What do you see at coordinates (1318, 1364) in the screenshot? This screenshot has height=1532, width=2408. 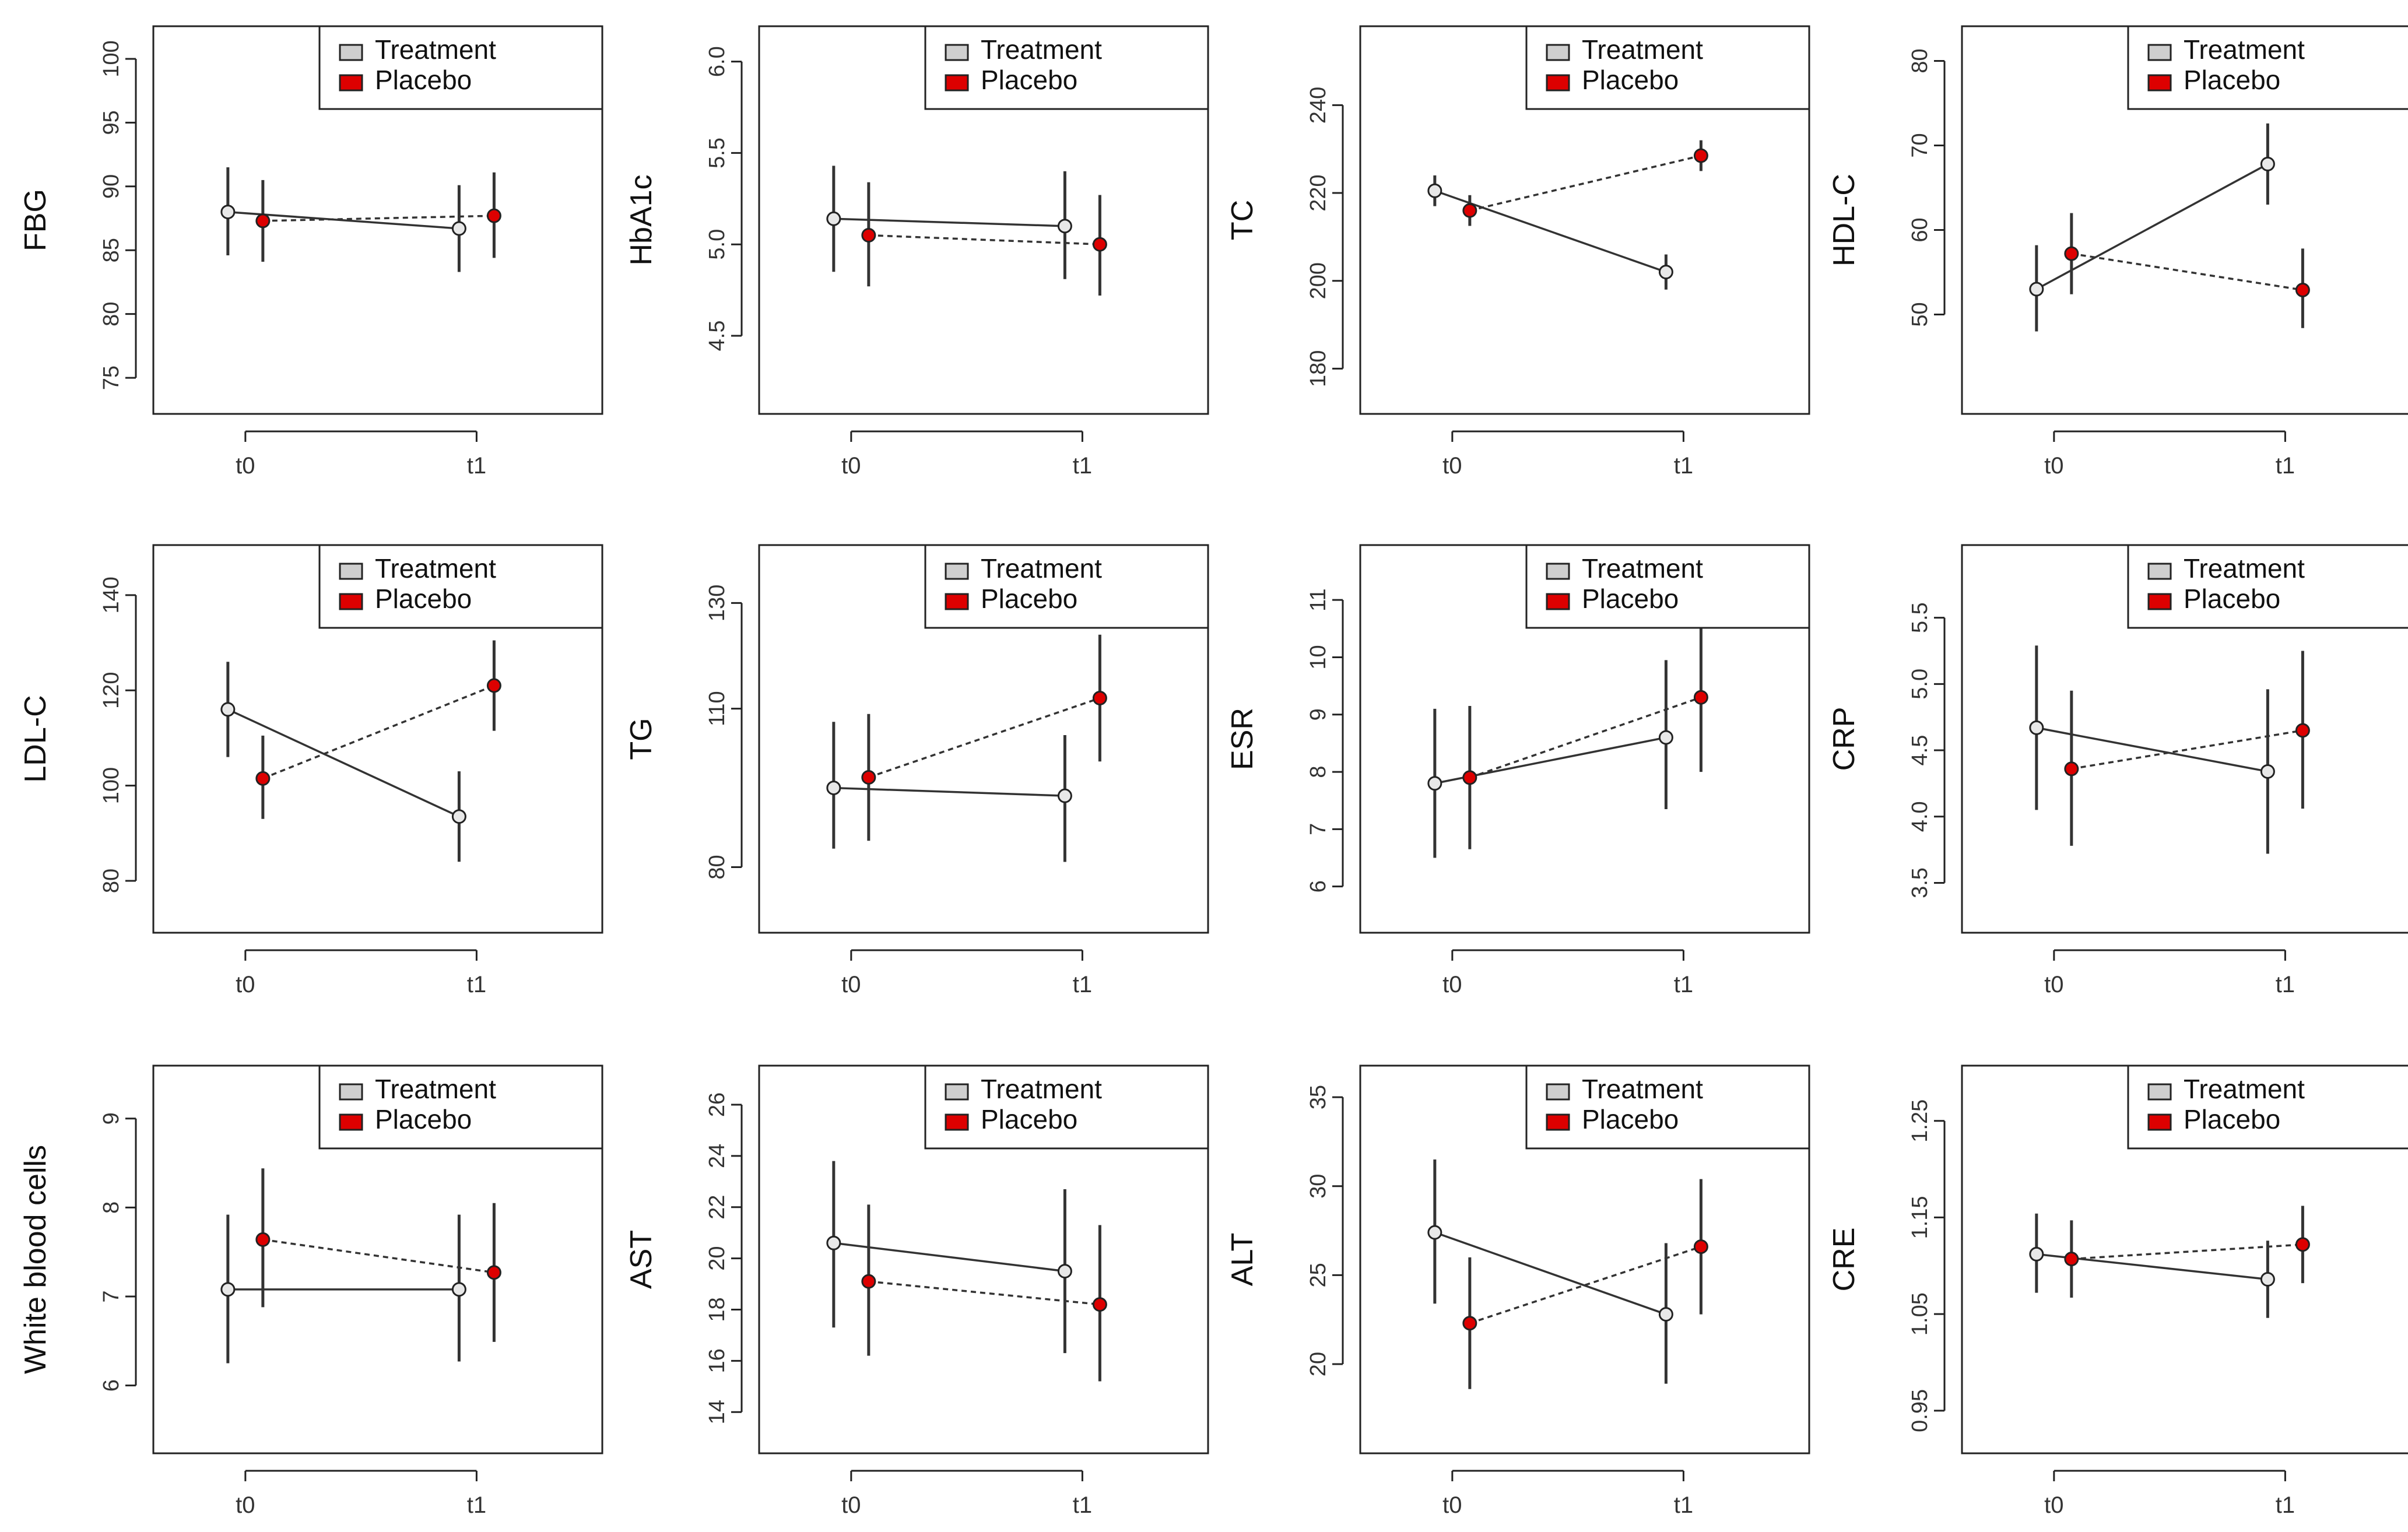 I see `y-tick-label: 20` at bounding box center [1318, 1364].